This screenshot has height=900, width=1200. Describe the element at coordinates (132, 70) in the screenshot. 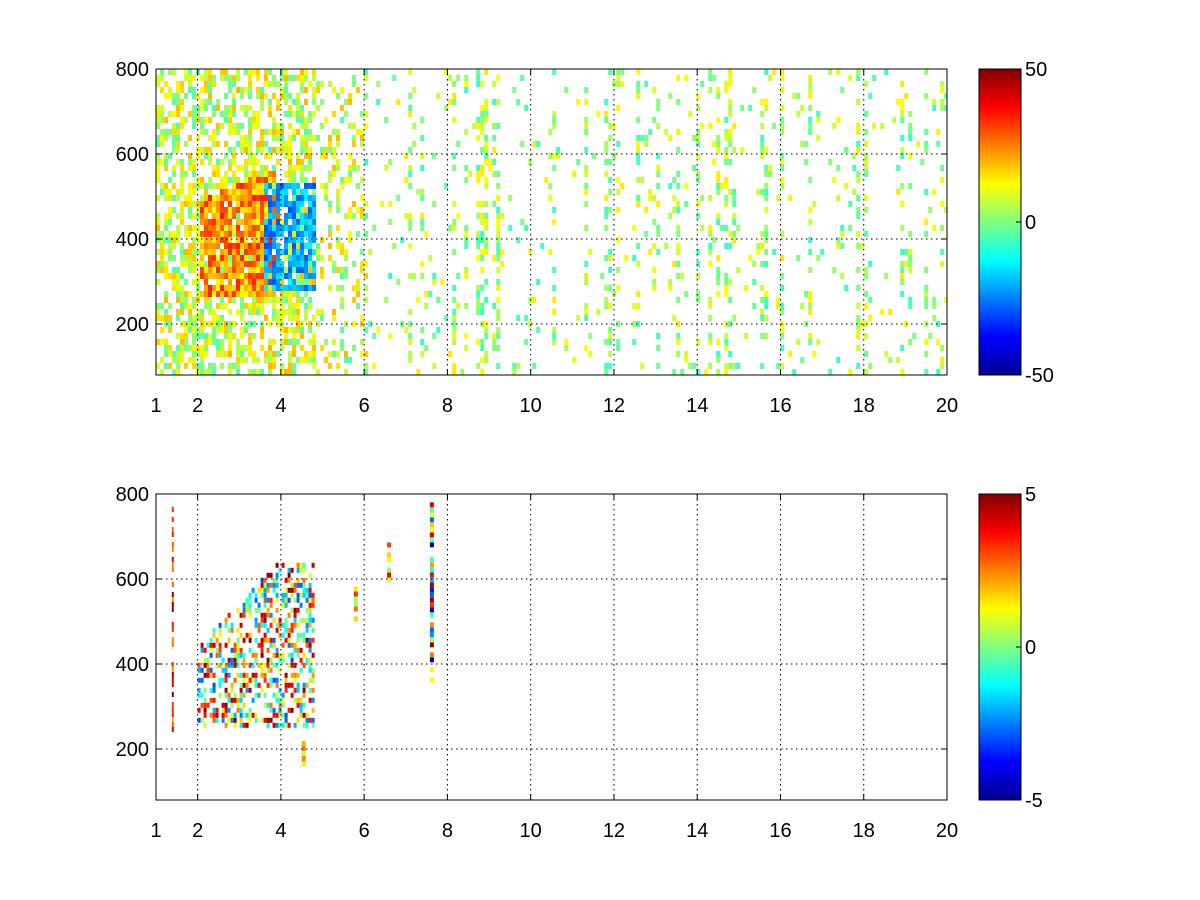

I see `y-tick-label: 800` at that location.